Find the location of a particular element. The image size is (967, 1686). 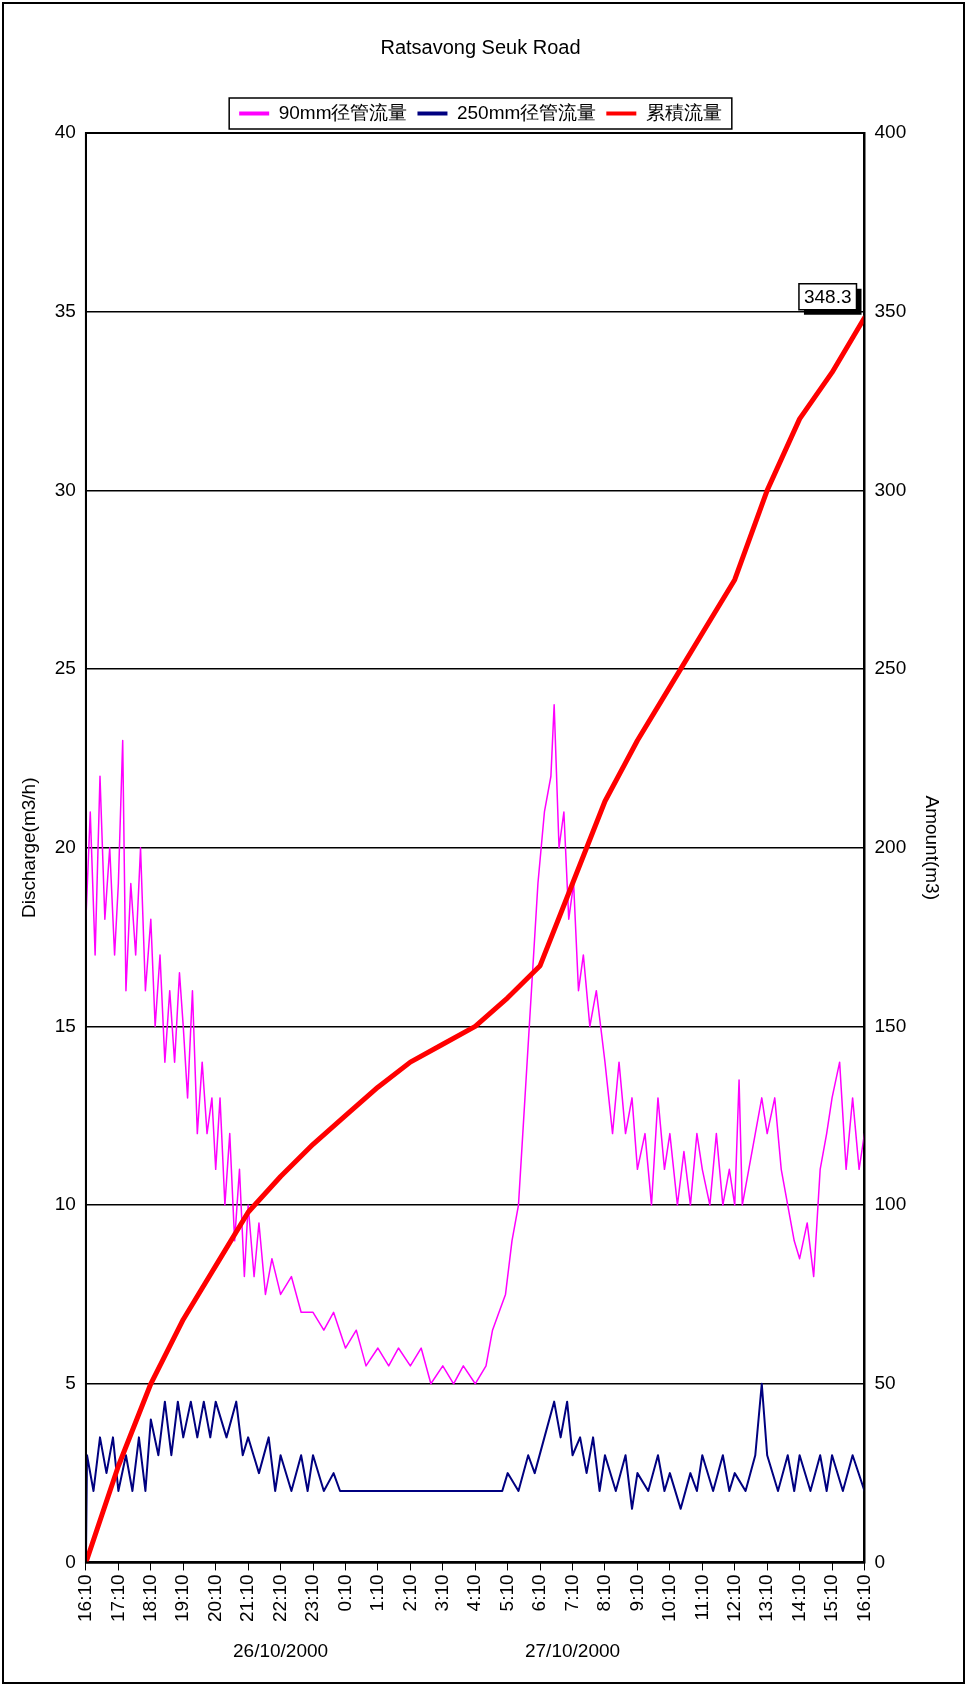

y2-tick-label: 200 is located at coordinates (890, 846).